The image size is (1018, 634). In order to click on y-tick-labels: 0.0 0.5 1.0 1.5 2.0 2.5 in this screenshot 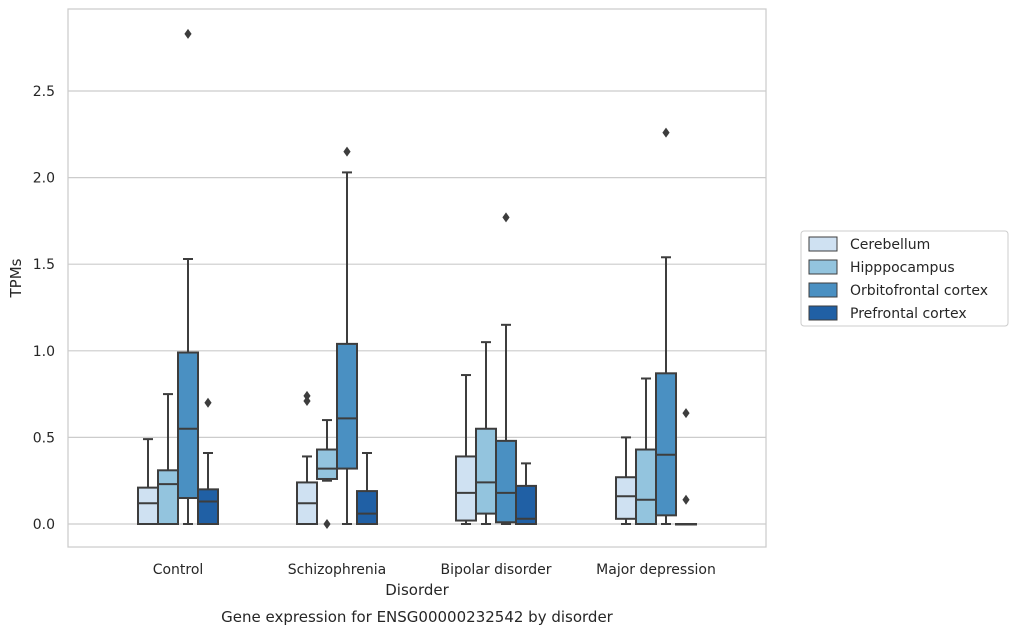, I will do `click(44, 308)`.